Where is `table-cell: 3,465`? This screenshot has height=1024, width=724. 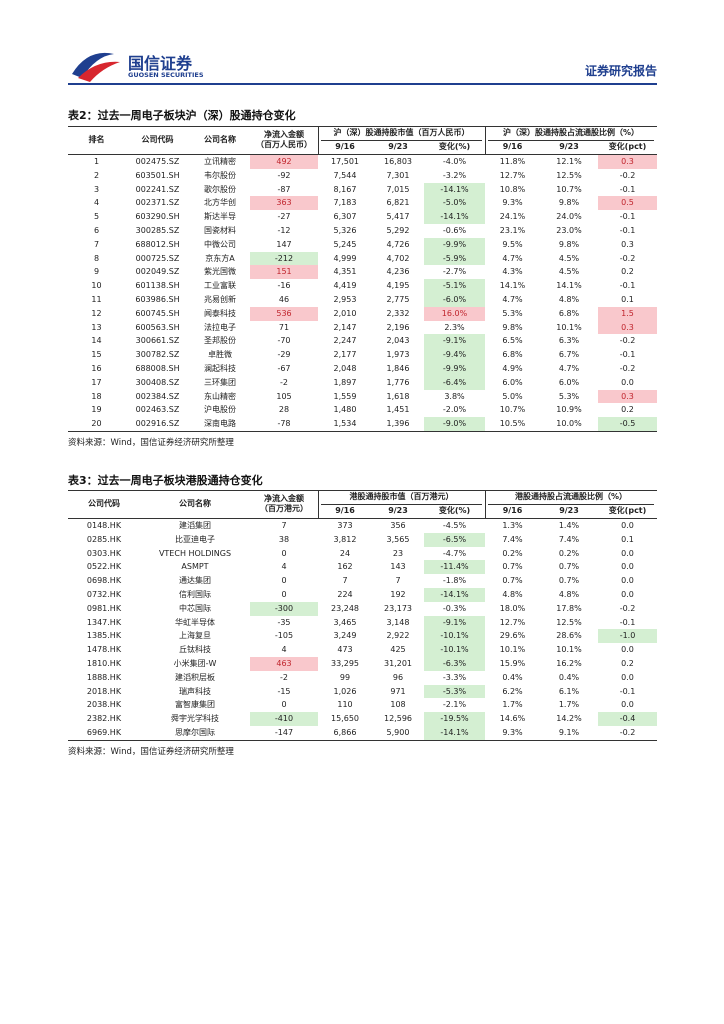
table-cell: 3,465 is located at coordinates (345, 622).